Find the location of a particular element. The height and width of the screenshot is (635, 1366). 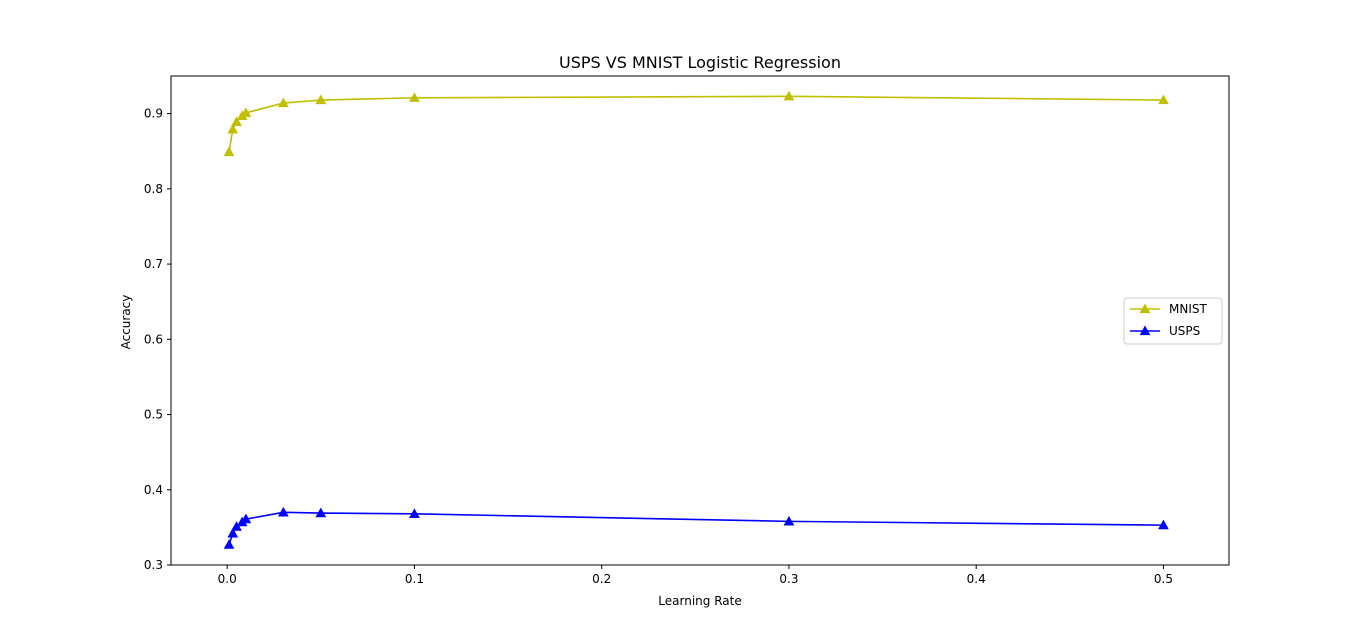

x-tick-label: 0.2 is located at coordinates (601, 579).